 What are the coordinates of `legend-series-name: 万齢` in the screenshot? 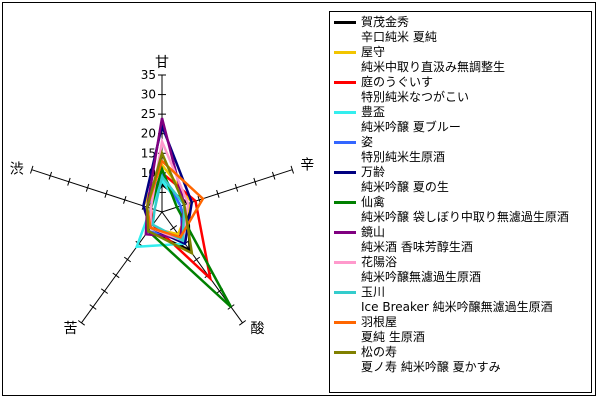 It's located at (373, 172).